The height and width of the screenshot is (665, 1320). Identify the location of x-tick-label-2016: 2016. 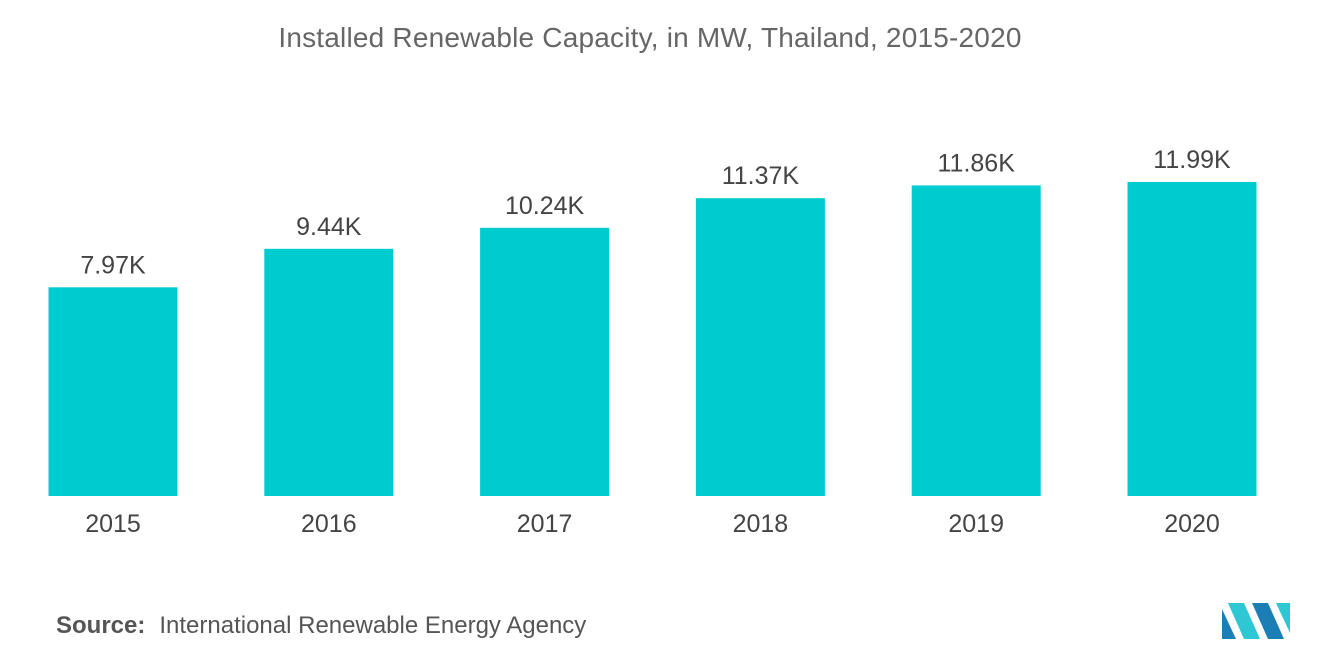
(329, 524).